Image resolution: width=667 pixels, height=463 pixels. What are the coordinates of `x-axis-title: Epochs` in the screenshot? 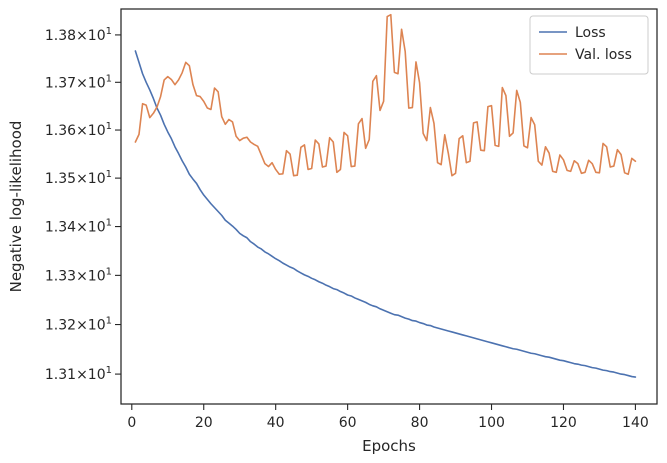 It's located at (389, 446).